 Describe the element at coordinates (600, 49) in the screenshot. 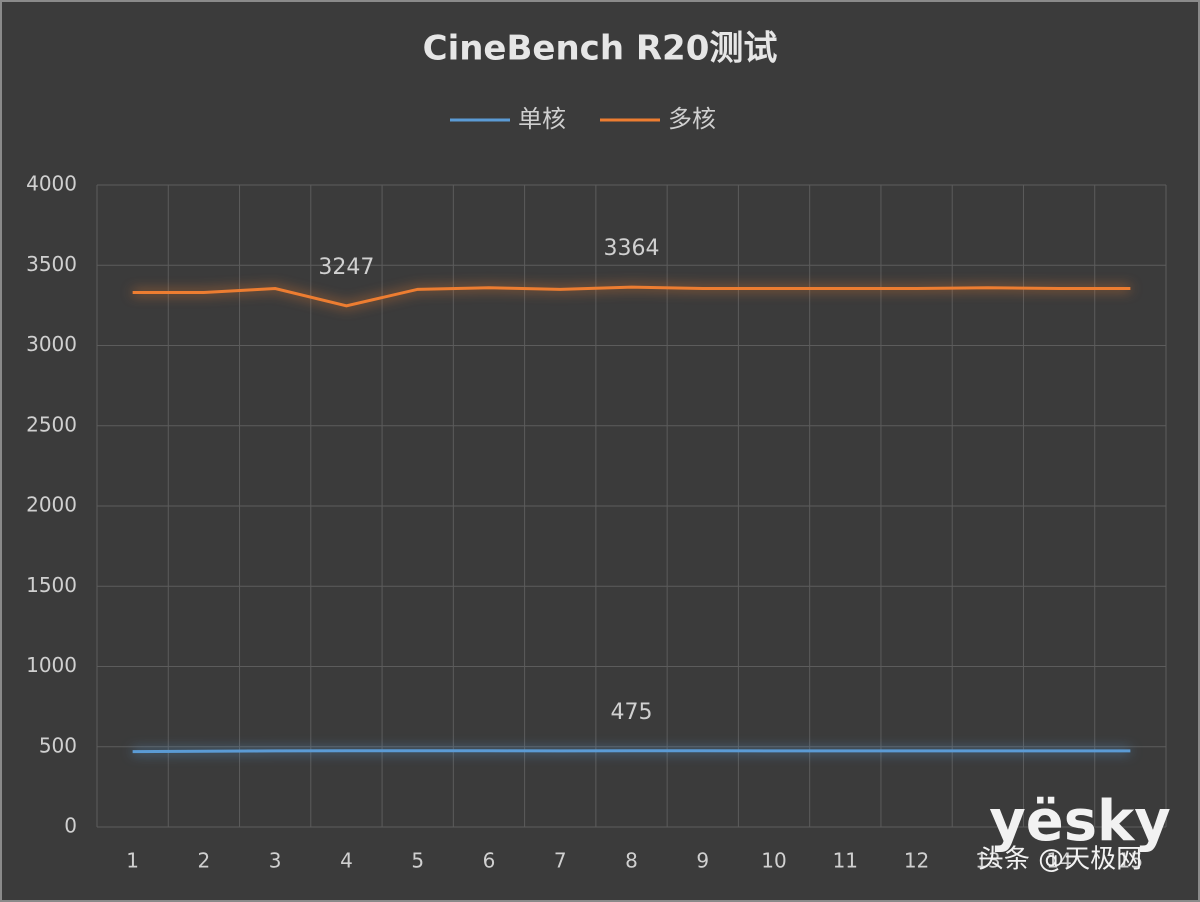

I see `chart-title: CineBench R20测试` at that location.